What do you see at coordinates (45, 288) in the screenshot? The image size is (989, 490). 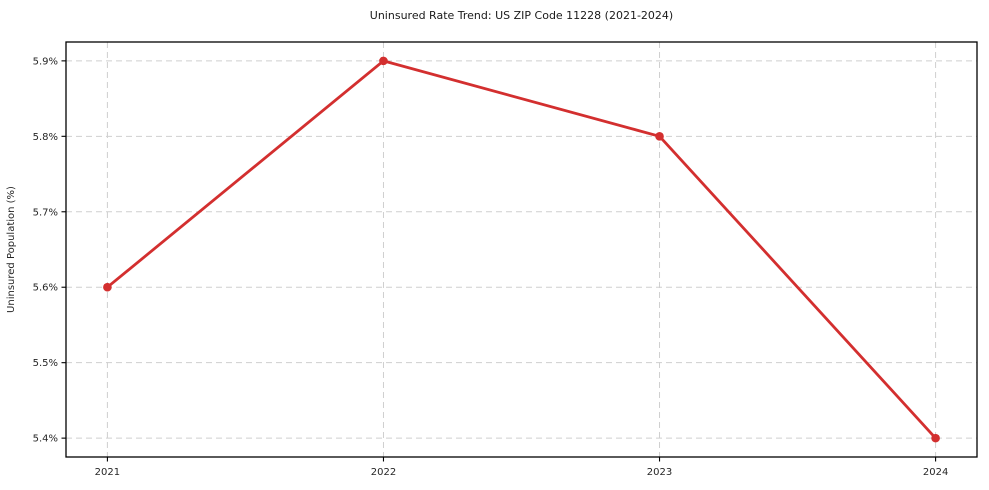 I see `y-tick-label: 5.6%` at bounding box center [45, 288].